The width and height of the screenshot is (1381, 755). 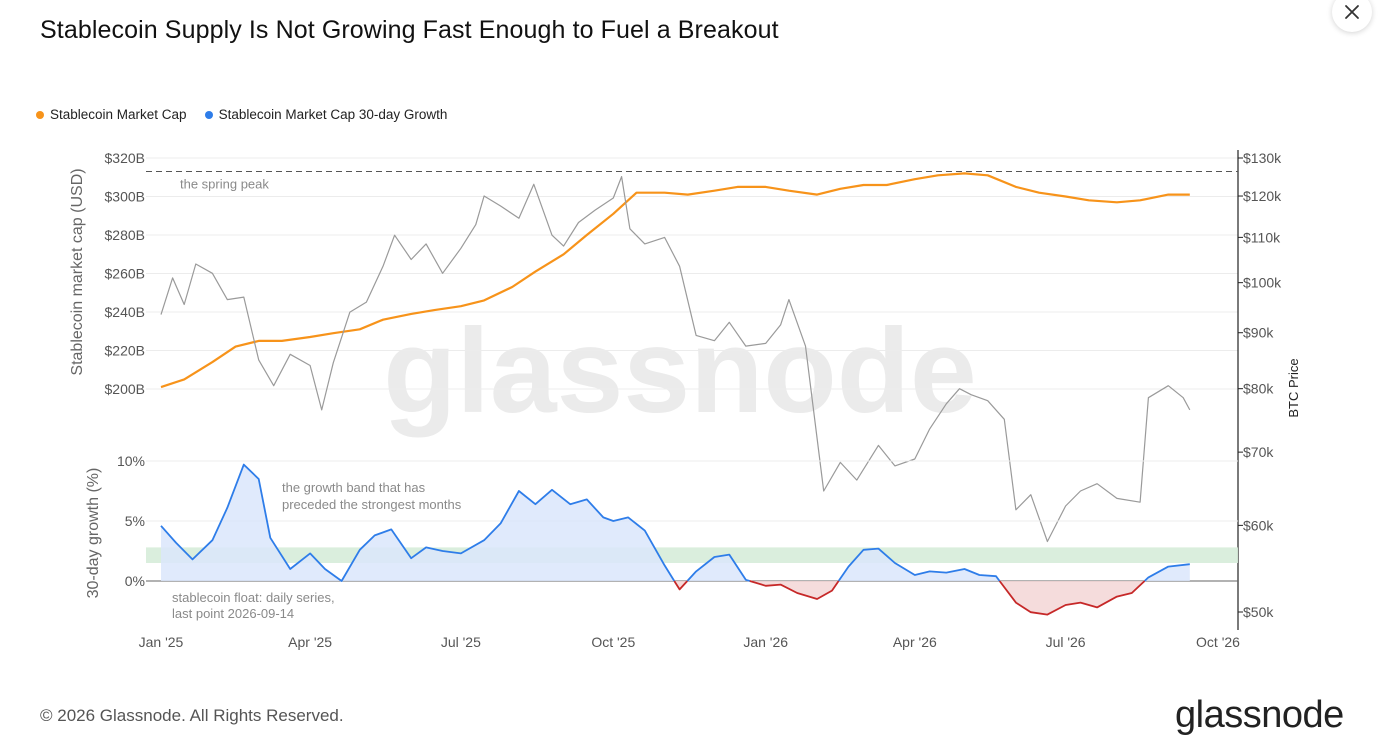 What do you see at coordinates (333, 114) in the screenshot?
I see `legend-label-growth: Stablecoin Market Cap 30-day Growth` at bounding box center [333, 114].